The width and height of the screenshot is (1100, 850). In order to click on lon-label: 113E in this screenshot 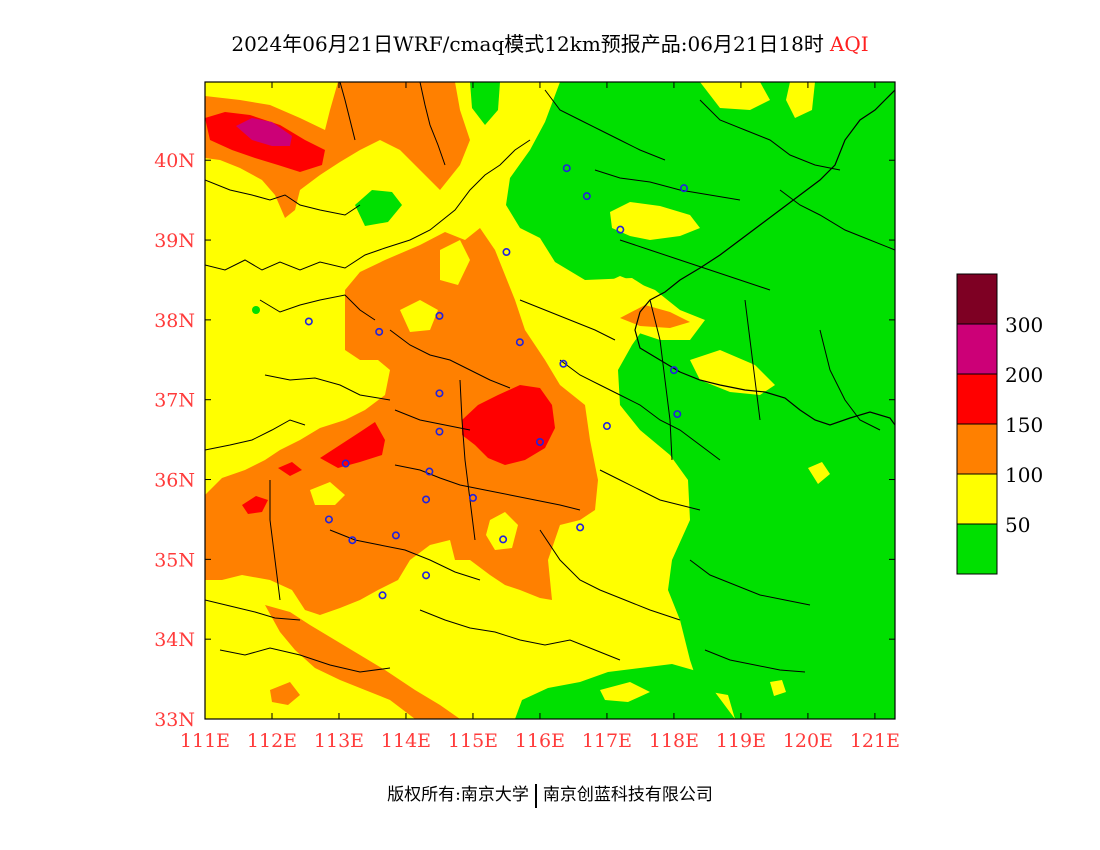, I will do `click(339, 741)`.